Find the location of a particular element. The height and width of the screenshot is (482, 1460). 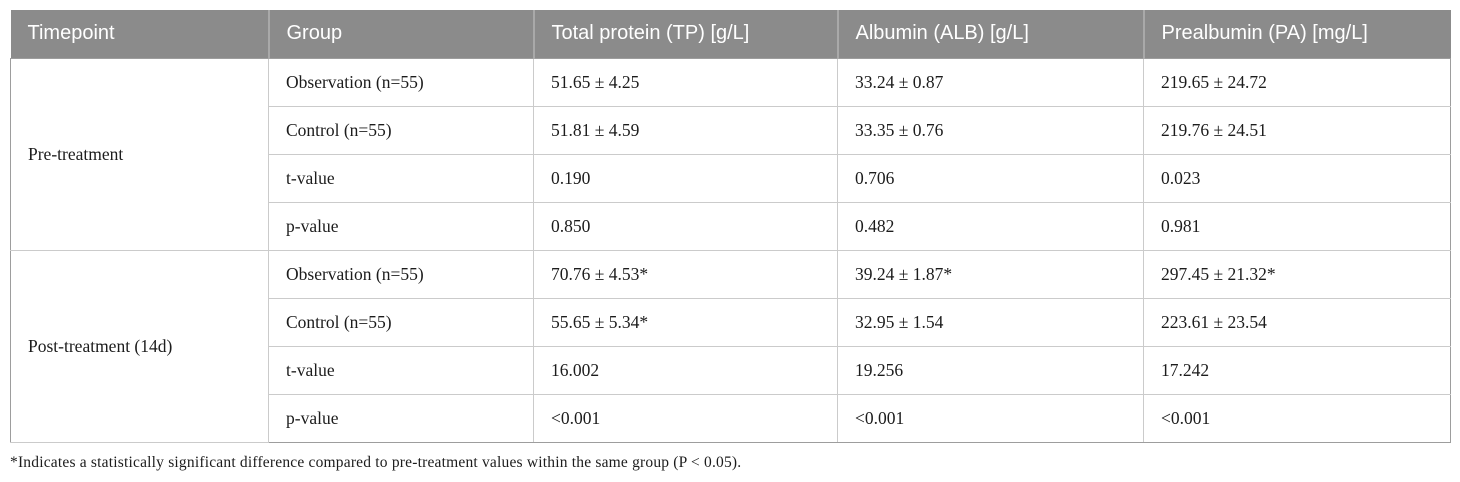

value-cell-tp: 0.850 is located at coordinates (685, 226).